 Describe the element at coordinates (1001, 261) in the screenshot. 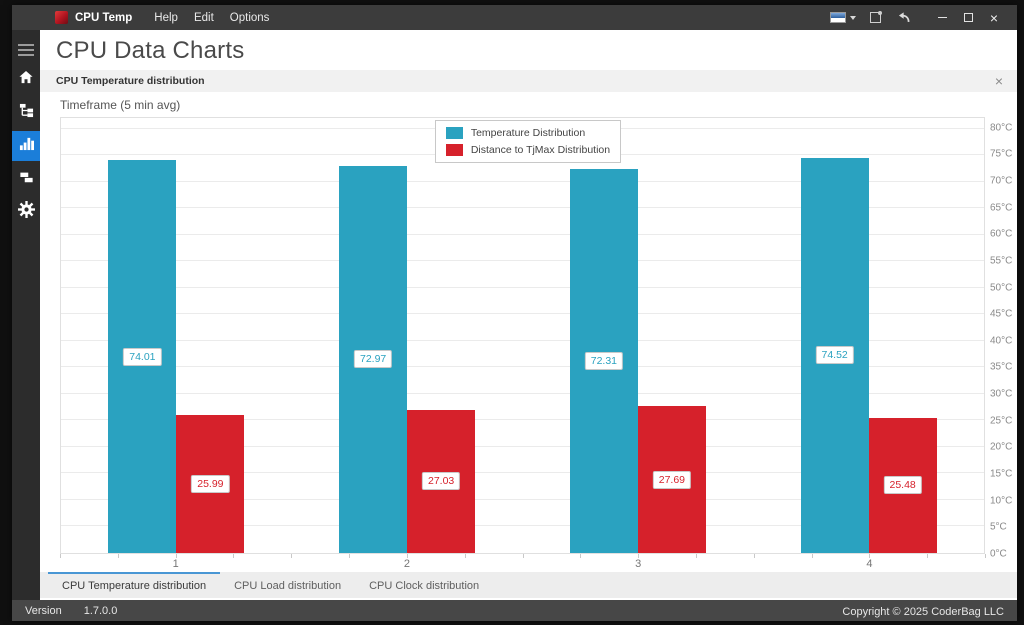

I see `y-tick-label: 55°C` at that location.